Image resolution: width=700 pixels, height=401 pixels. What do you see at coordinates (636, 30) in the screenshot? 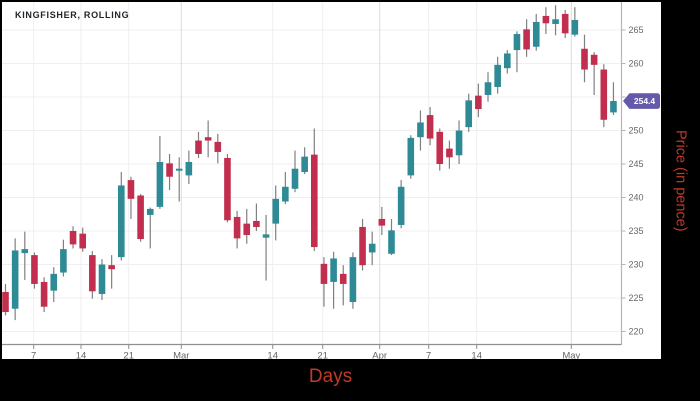
I see `svg-text: 265` at bounding box center [636, 30].